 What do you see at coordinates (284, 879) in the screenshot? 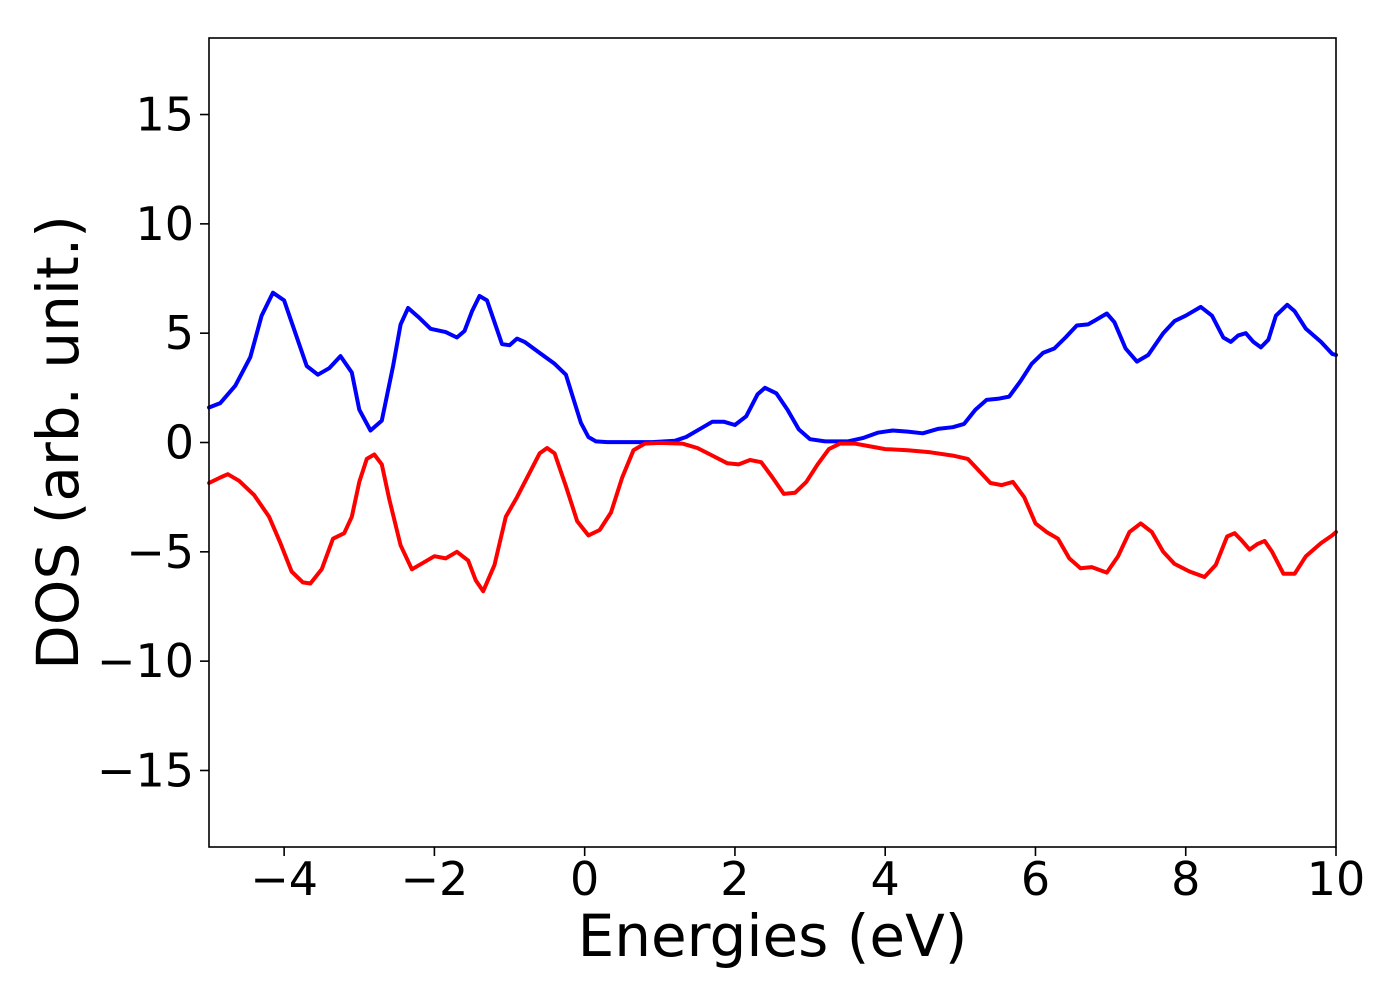
I see `x-tick-label: −4` at bounding box center [284, 879].